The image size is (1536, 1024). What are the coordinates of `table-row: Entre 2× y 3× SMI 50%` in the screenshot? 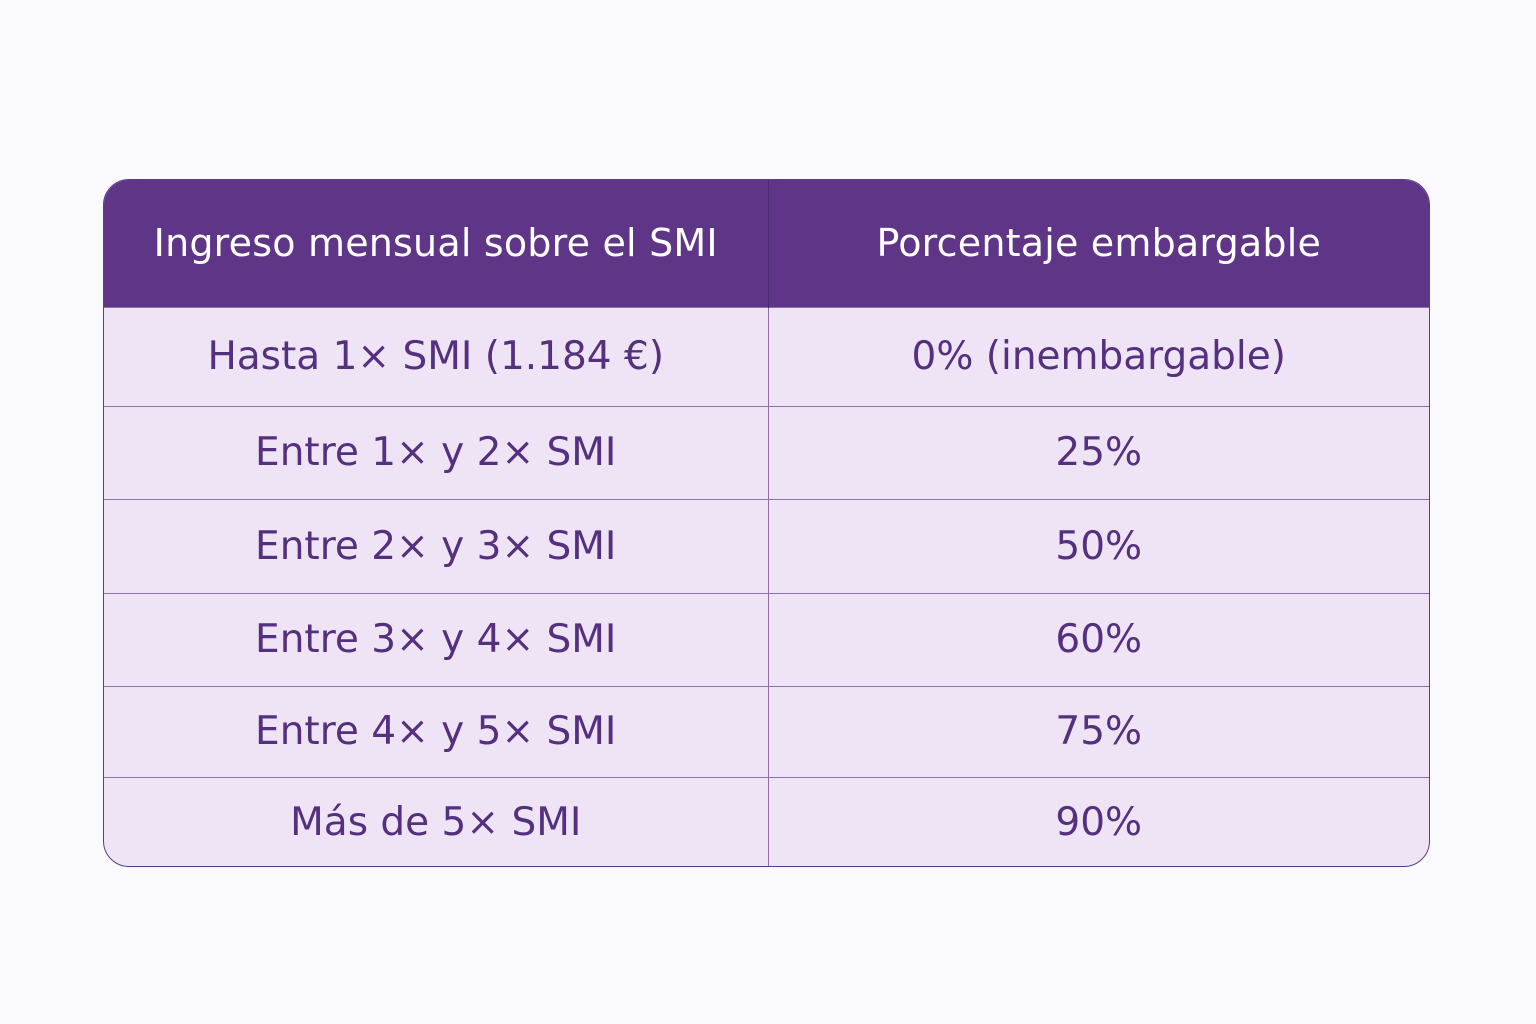 It's located at (766, 546).